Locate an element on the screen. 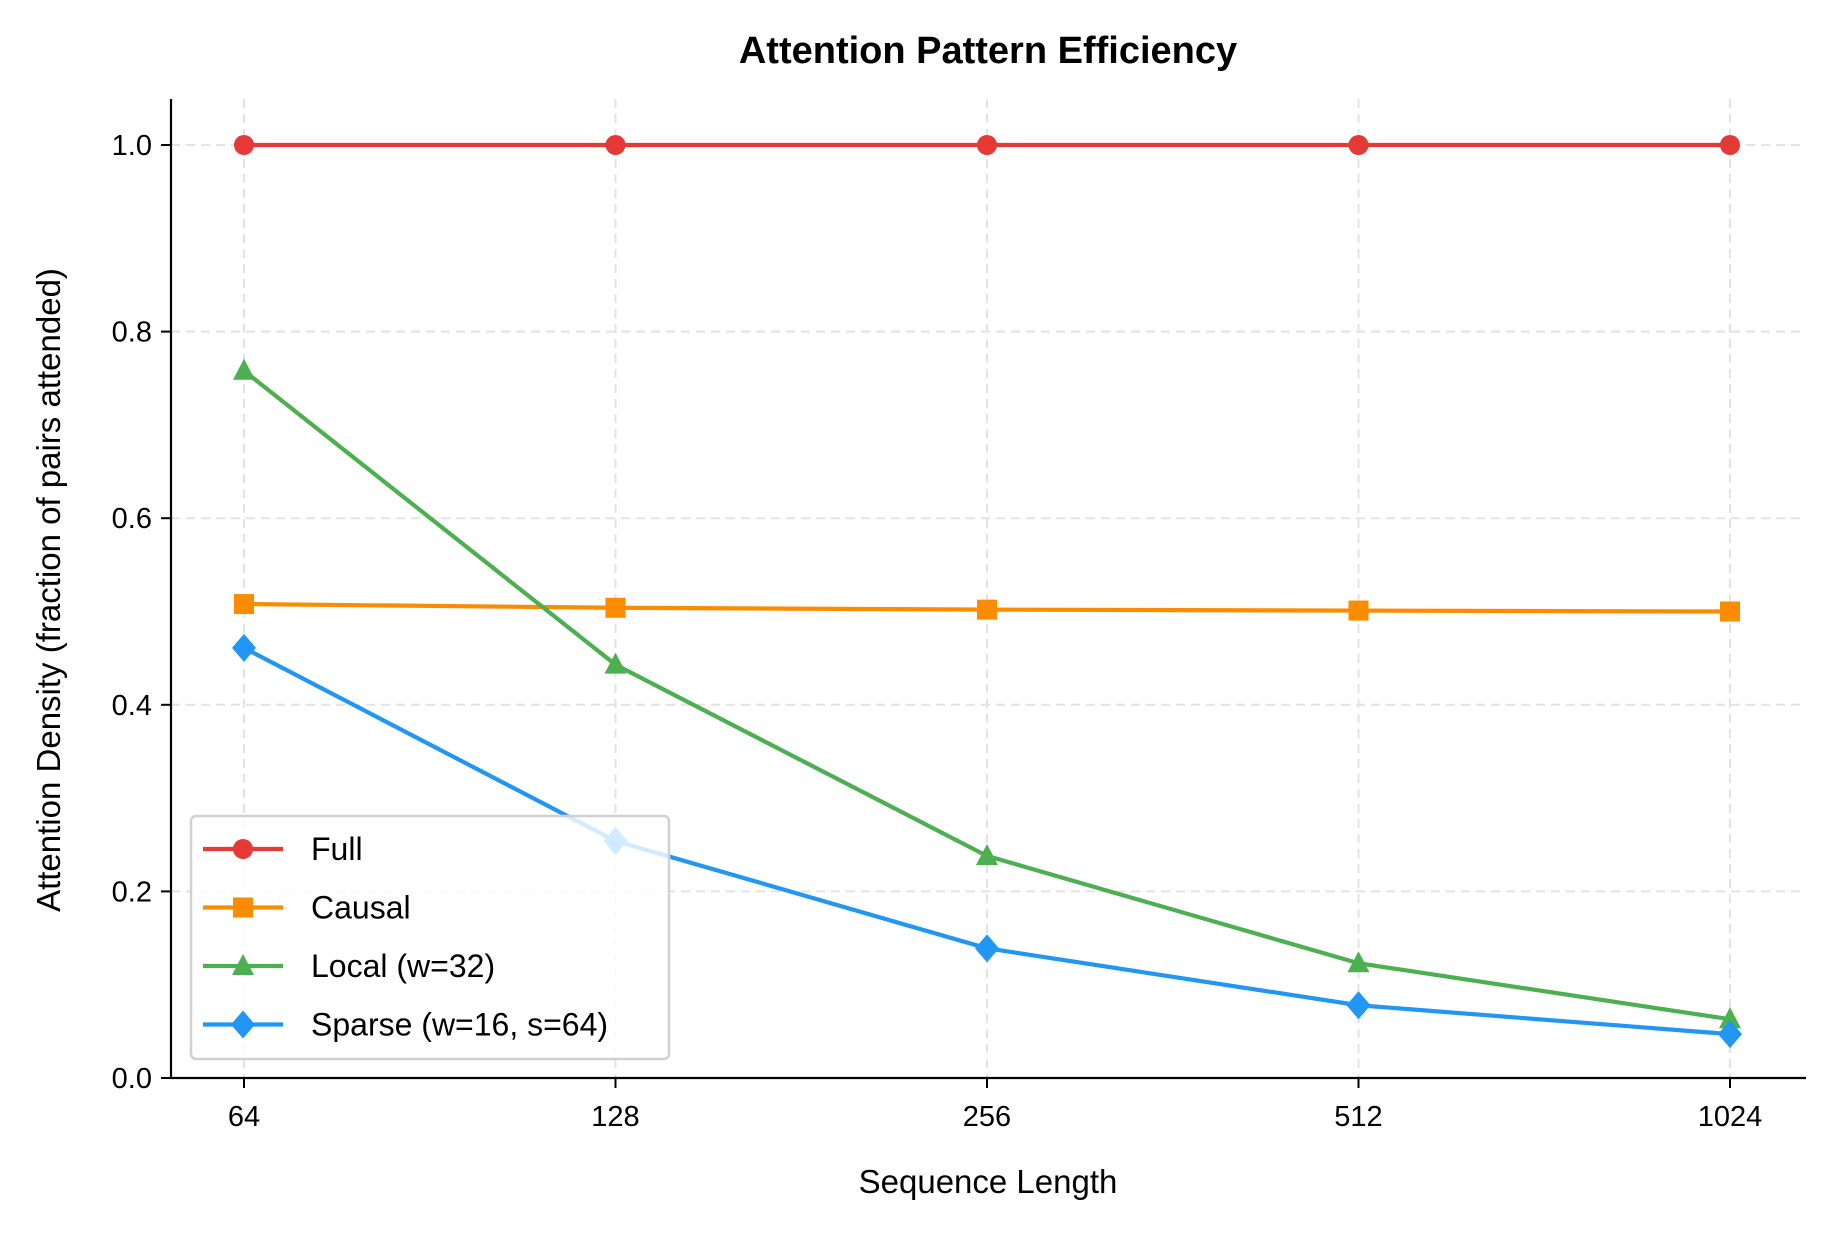 Image resolution: width=1834 pixels, height=1234 pixels. legend-label: Sparse (w=16, s=64) is located at coordinates (459, 1025).